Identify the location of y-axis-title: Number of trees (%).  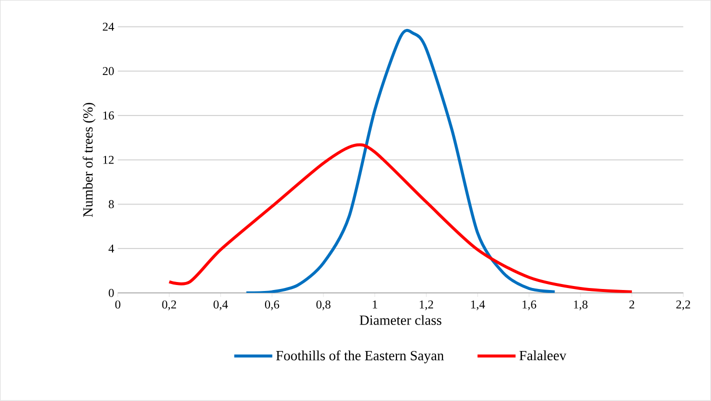
(89, 160).